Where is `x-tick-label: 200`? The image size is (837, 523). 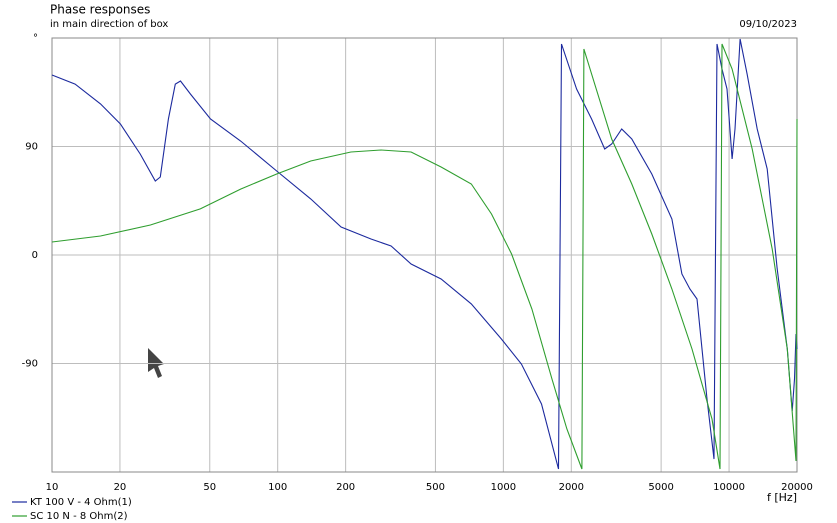
x-tick-label: 200 is located at coordinates (345, 487).